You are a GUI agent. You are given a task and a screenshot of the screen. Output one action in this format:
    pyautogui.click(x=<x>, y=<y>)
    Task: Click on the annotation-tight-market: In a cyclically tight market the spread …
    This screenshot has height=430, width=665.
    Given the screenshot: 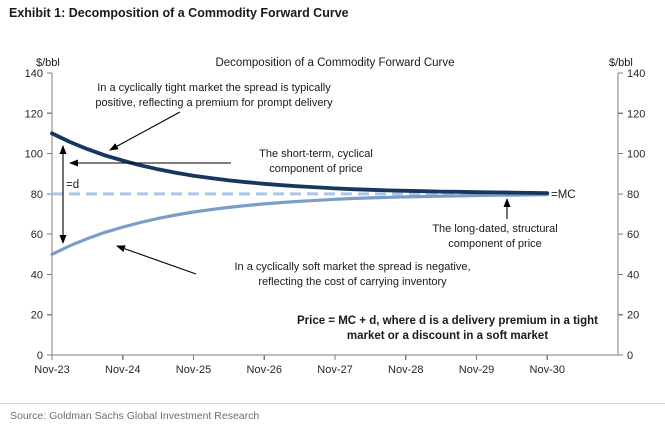 What is the action you would take?
    pyautogui.click(x=214, y=95)
    